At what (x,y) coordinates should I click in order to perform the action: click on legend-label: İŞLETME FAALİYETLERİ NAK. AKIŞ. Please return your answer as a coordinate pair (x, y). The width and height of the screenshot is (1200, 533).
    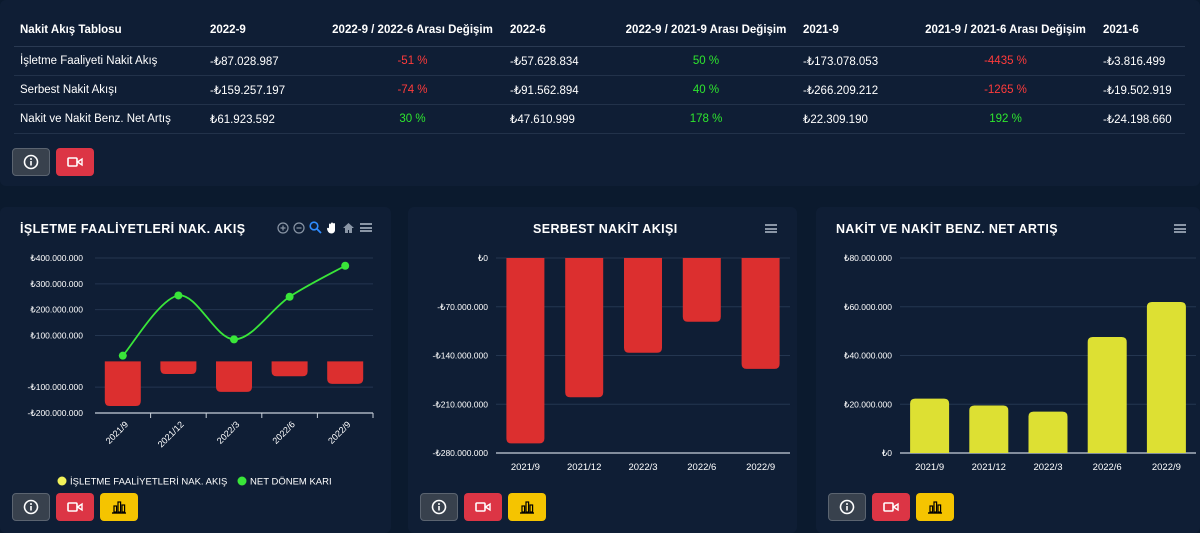
    Looking at the image, I should click on (148, 482).